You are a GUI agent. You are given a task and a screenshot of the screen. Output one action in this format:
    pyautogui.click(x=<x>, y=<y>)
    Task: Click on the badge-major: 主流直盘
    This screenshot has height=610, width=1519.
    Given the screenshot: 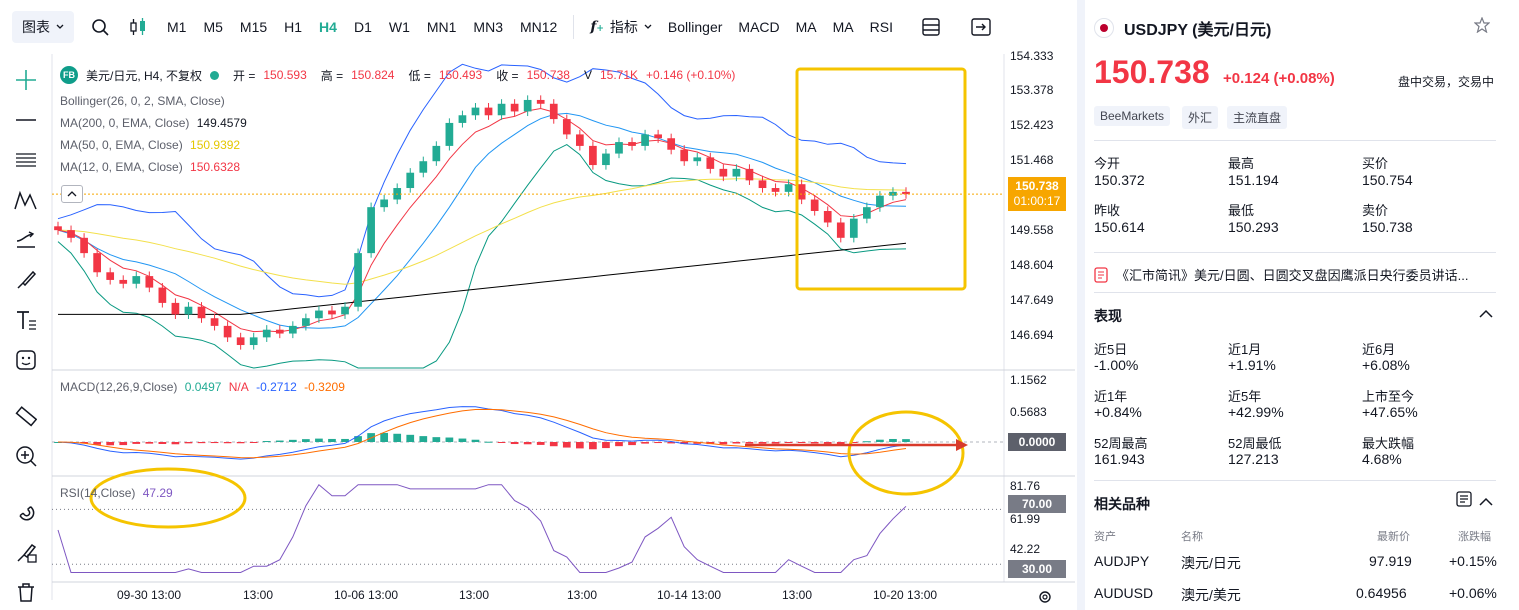 What is the action you would take?
    pyautogui.click(x=1257, y=117)
    